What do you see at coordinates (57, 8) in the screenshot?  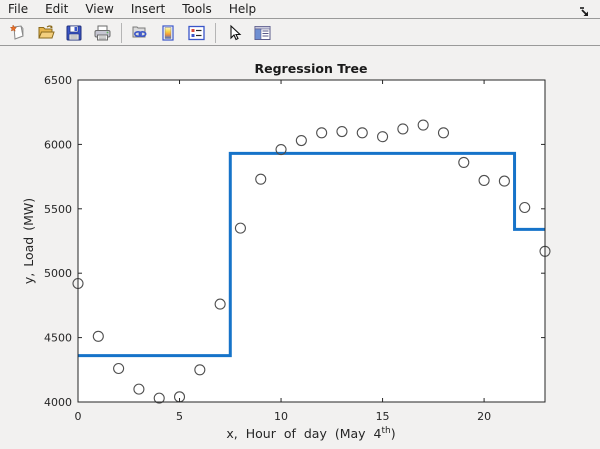 I see `menu-item-edit: Edit` at bounding box center [57, 8].